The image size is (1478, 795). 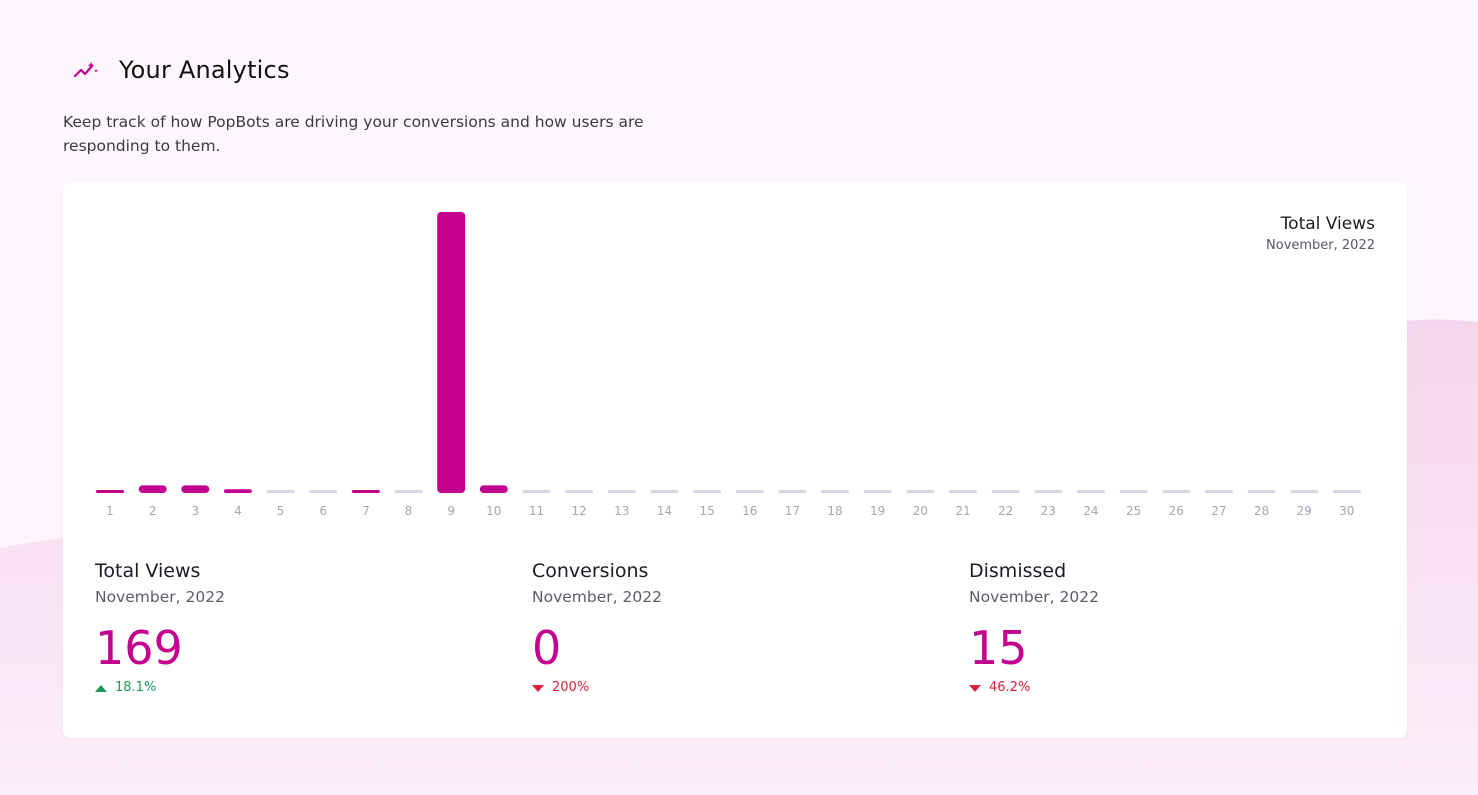 What do you see at coordinates (621, 511) in the screenshot?
I see `x-tick-label: 13` at bounding box center [621, 511].